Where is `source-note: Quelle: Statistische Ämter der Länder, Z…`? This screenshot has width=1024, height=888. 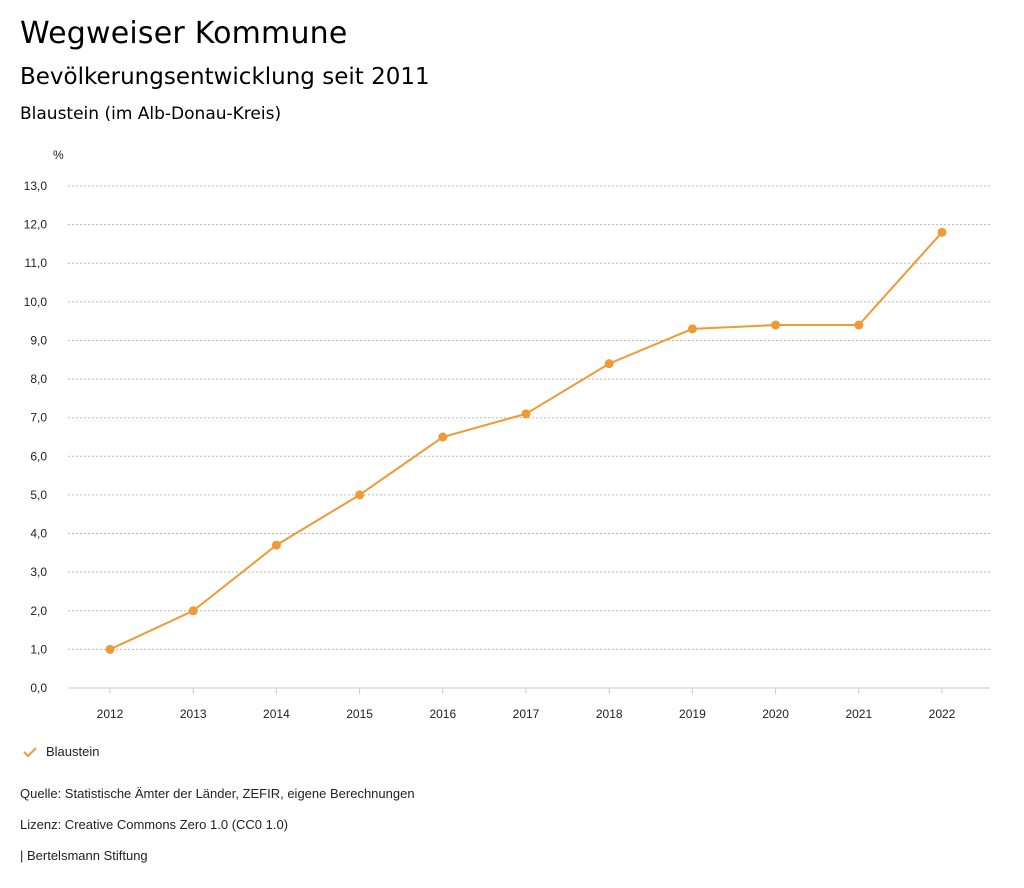
source-note: Quelle: Statistische Ämter der Länder, Z… is located at coordinates (217, 793).